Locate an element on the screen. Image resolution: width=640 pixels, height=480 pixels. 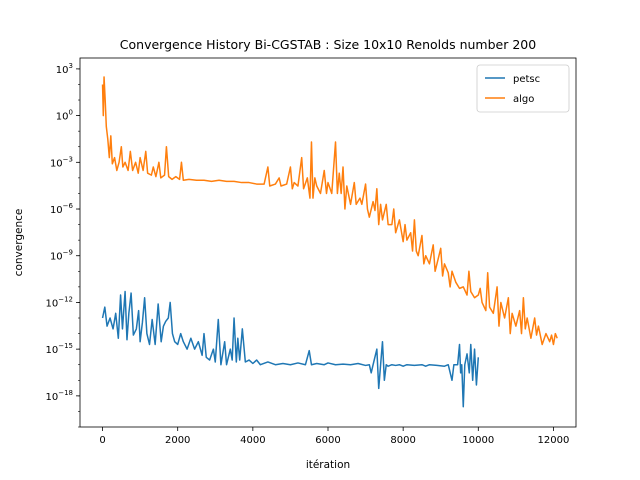
x-axis-ticks: 0 2000 4000 6000 8000 10000 12000 is located at coordinates (334, 436).